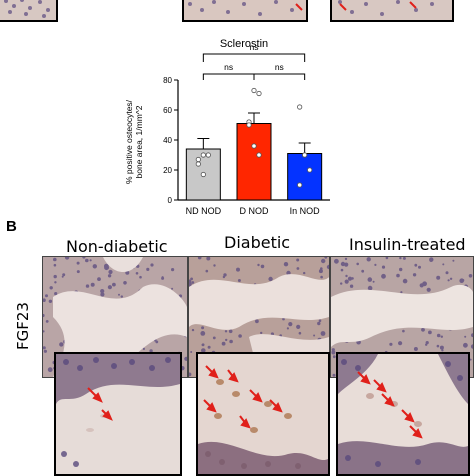 The width and height of the screenshot is (474, 476). I want to click on y-axis-label: bone area, 1/mm^2, so click(139, 141).